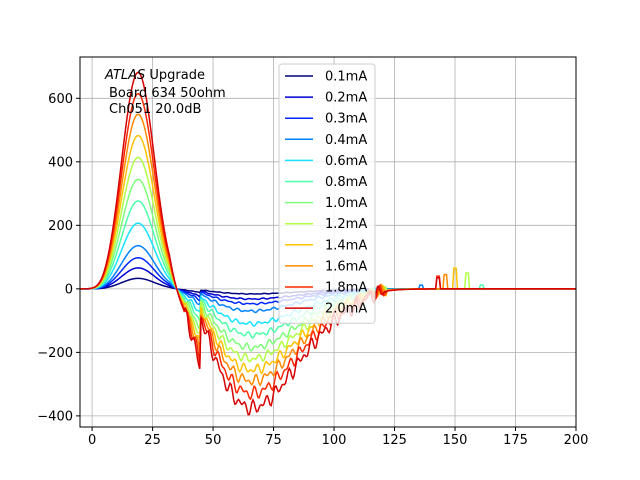 The image size is (640, 480). What do you see at coordinates (394, 440) in the screenshot?
I see `x-tick-label: 125` at bounding box center [394, 440].